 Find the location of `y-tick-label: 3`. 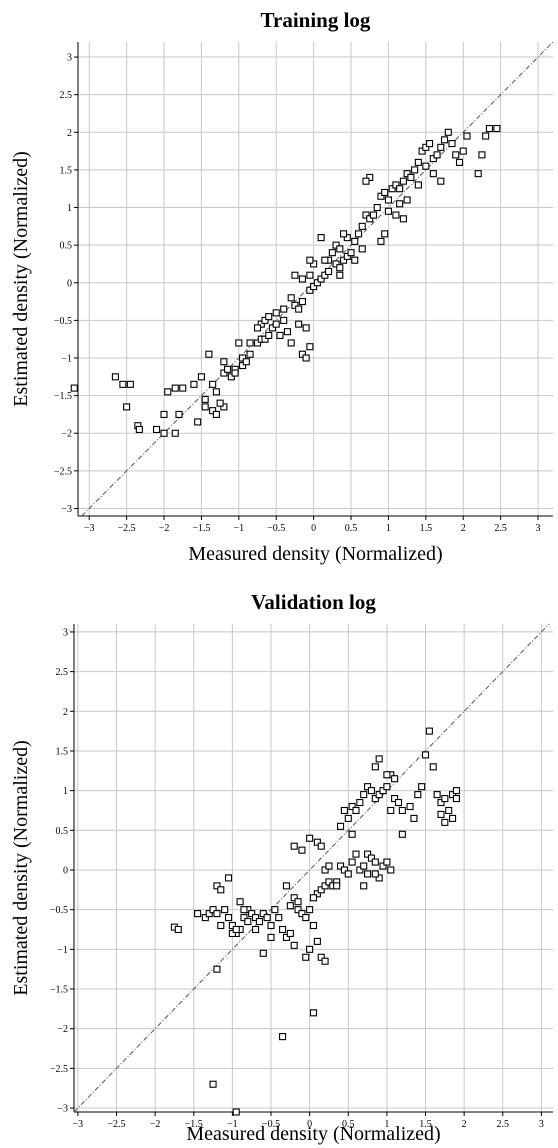

y-tick-label: 3 is located at coordinates (69, 58).